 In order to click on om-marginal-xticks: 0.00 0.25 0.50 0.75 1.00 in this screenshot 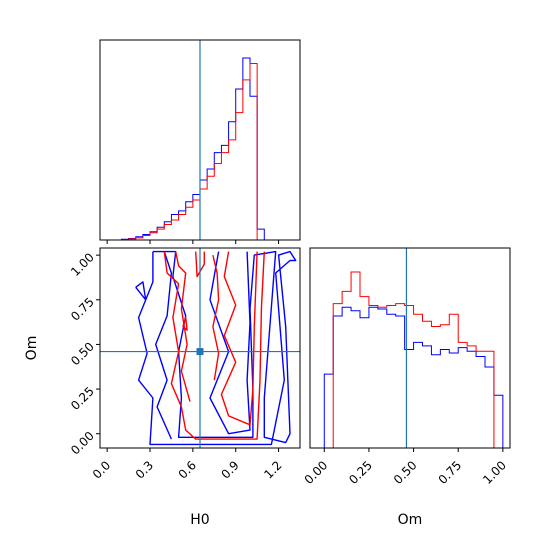, I will do `click(405, 467)`.